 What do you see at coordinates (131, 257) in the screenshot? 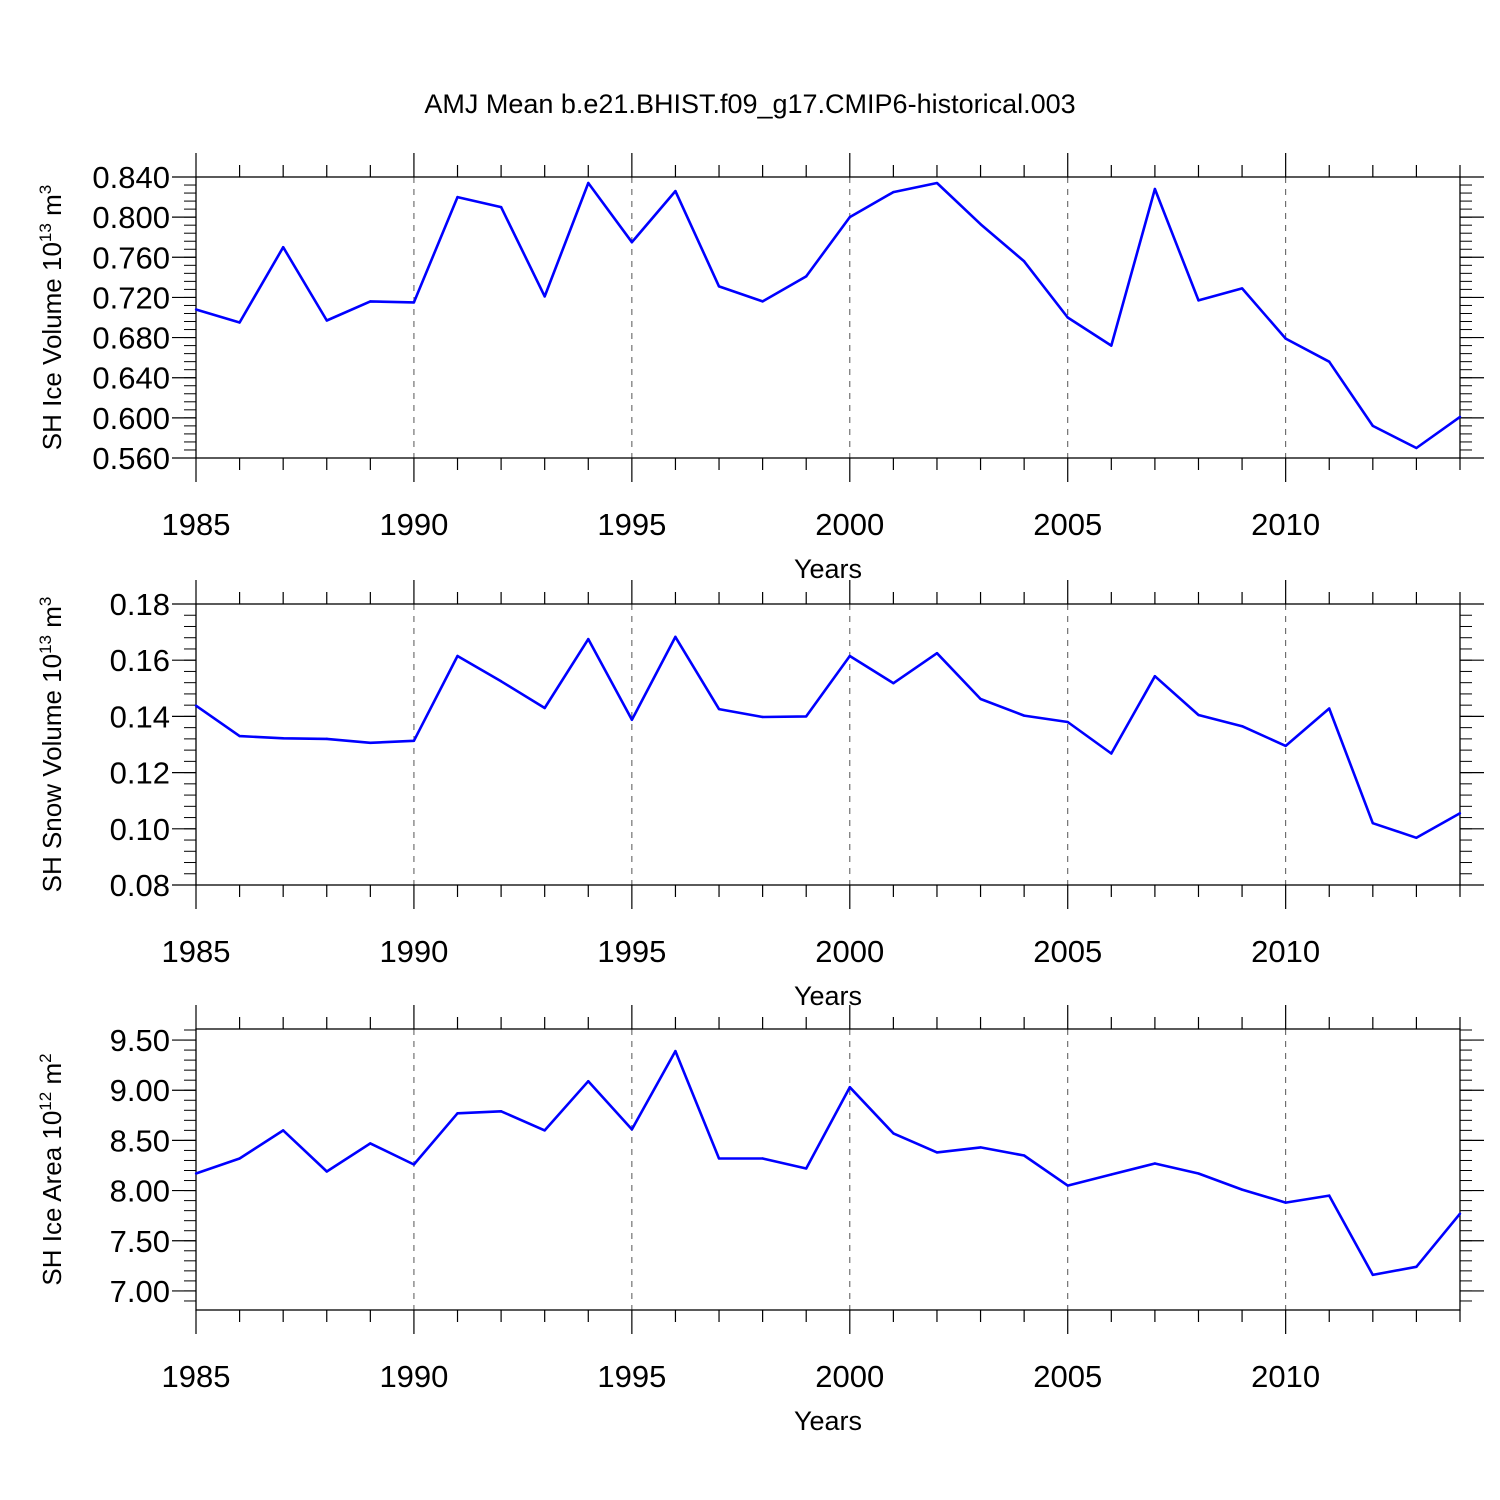
I see `y-tick-label: 0.760` at bounding box center [131, 257].